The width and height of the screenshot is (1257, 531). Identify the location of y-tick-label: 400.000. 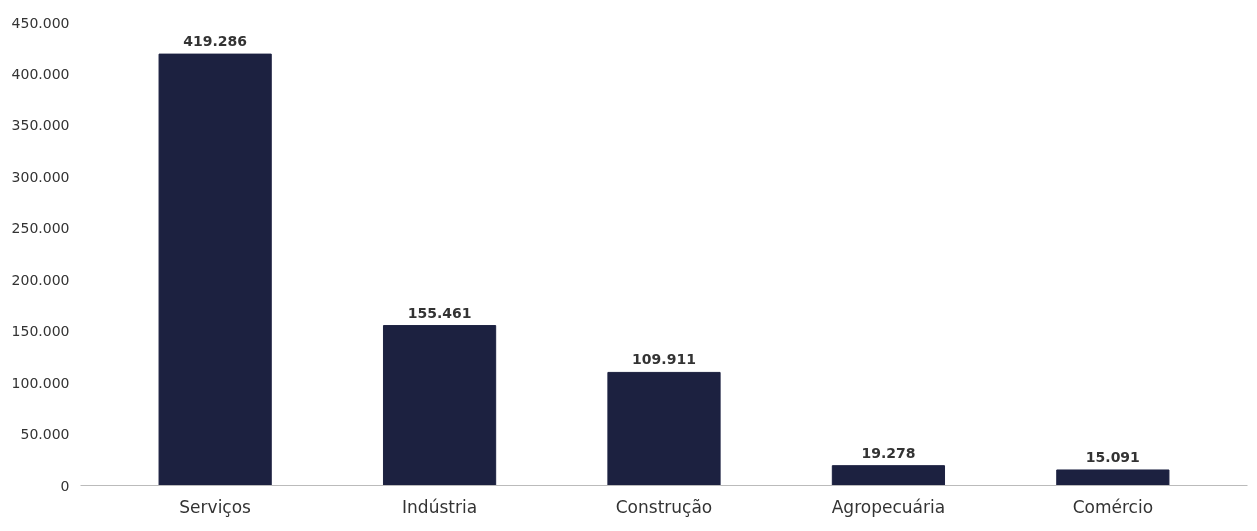
(40, 73).